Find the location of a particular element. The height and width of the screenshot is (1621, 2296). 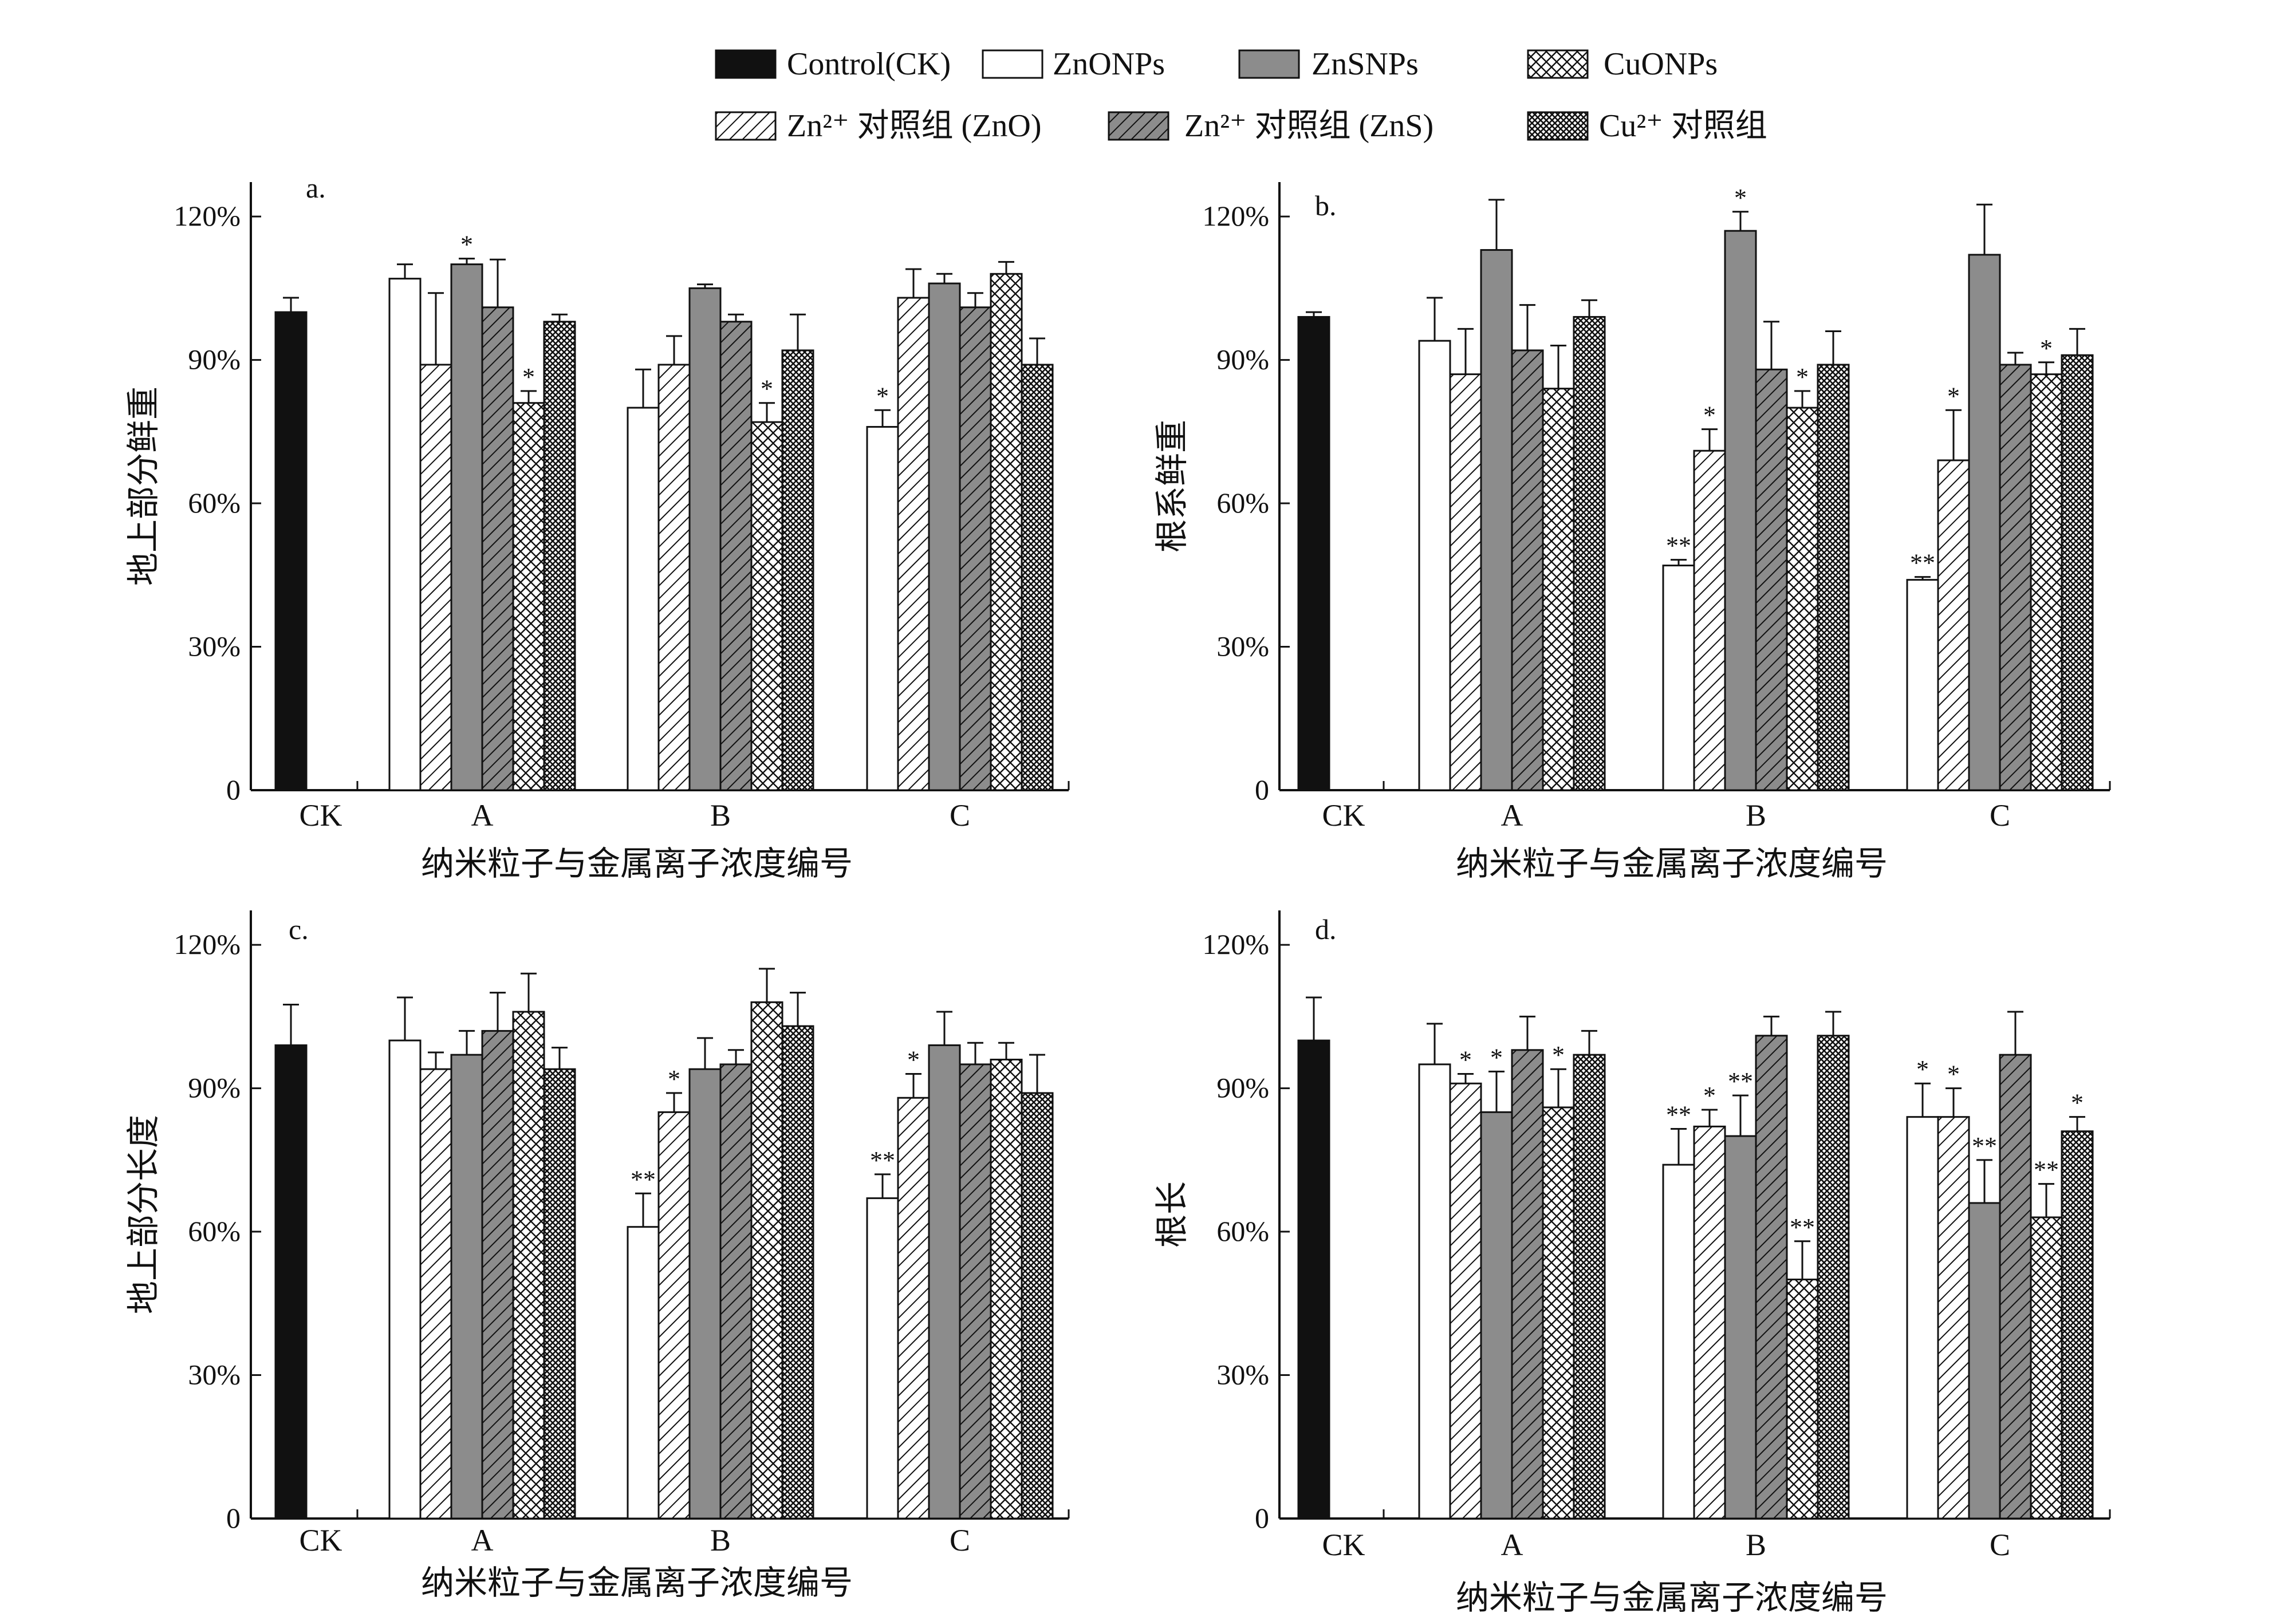

y-axis-label: 根系鲜重 is located at coordinates (1172, 487).